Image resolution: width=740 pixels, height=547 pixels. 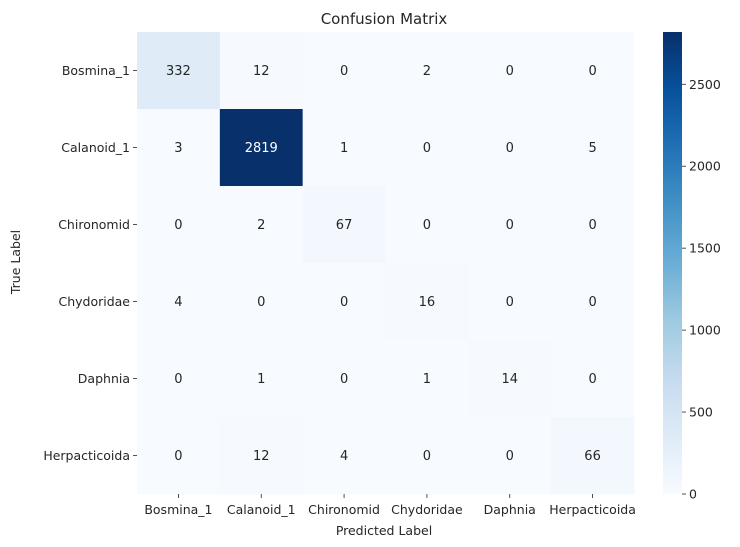 What do you see at coordinates (705, 166) in the screenshot?
I see `colorbar-tick-label: 2000` at bounding box center [705, 166].